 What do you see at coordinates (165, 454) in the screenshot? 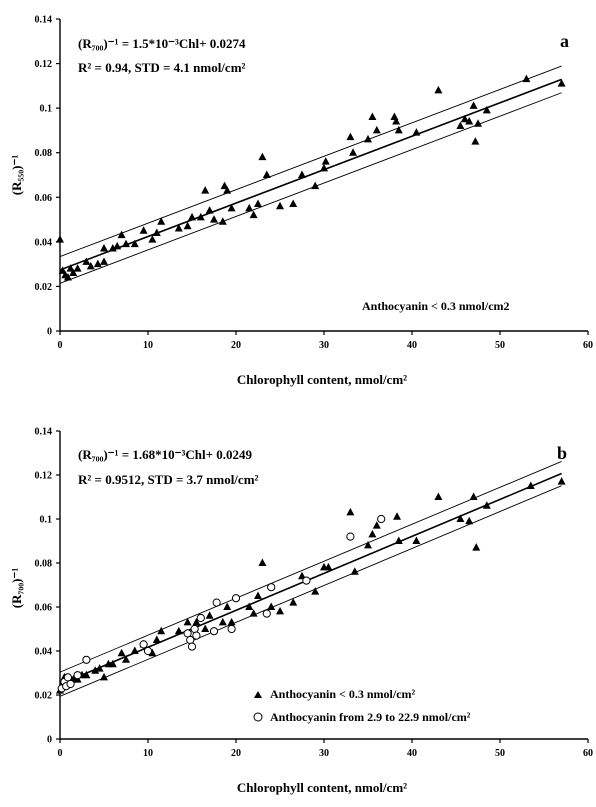
I see `equation-label: (R₇₀₀)⁻¹ = 1.68*10⁻³Chl+ 0.0249` at bounding box center [165, 454].